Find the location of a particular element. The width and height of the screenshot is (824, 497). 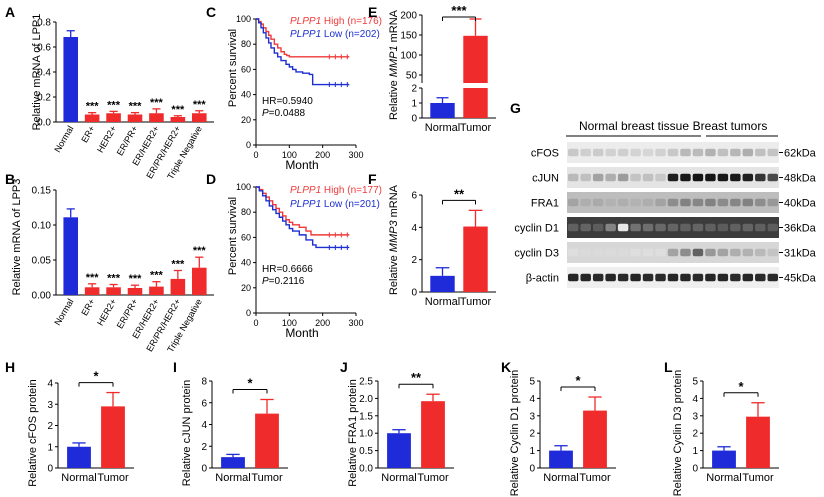

chart-a-ylabel: Relative mRNA of LPP1 is located at coordinates (37, 72).